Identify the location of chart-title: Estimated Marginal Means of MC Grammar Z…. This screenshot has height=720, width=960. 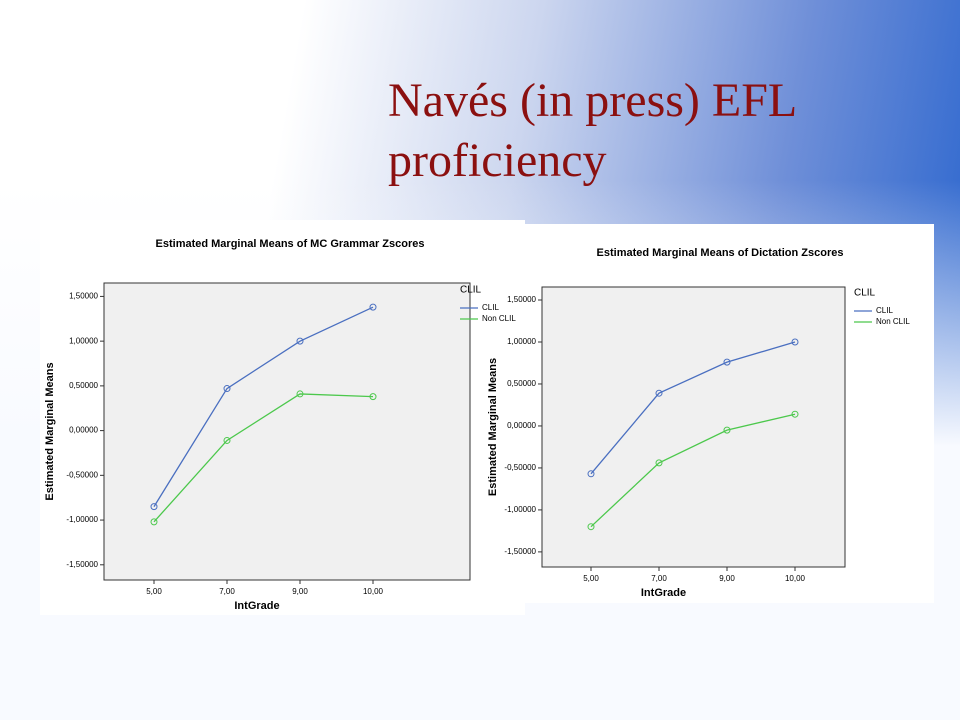
(290, 244).